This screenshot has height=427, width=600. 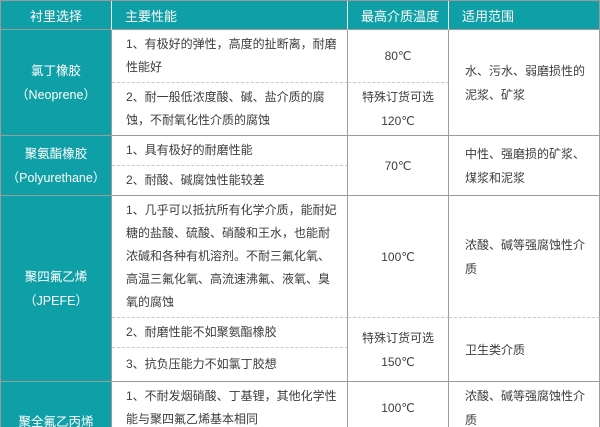 I want to click on material-name: 聚四氟乙烯, so click(x=56, y=276).